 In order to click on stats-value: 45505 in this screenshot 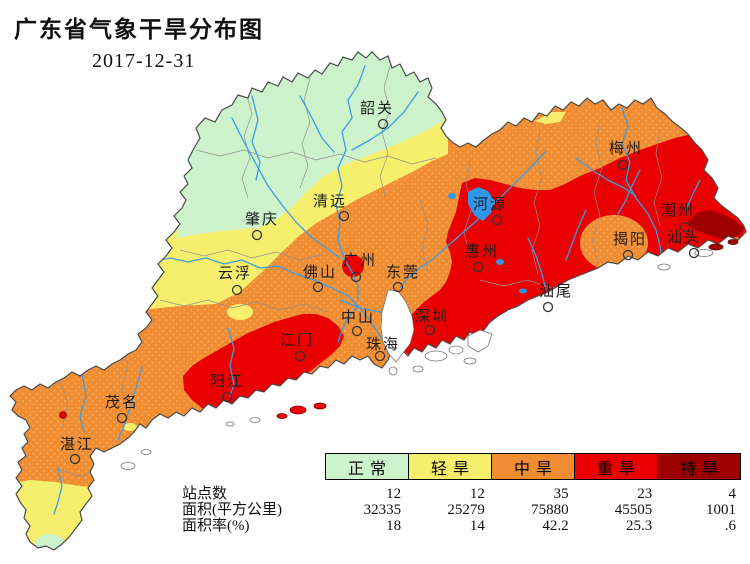, I will do `click(633, 510)`.